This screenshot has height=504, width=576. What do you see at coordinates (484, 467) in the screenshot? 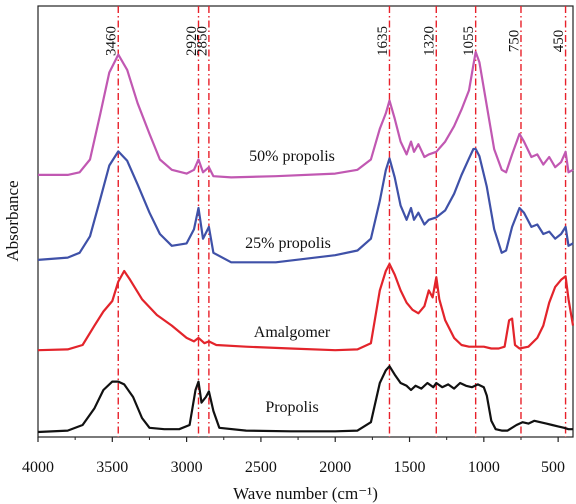
I see `x-tick-label: 1000` at bounding box center [484, 467].